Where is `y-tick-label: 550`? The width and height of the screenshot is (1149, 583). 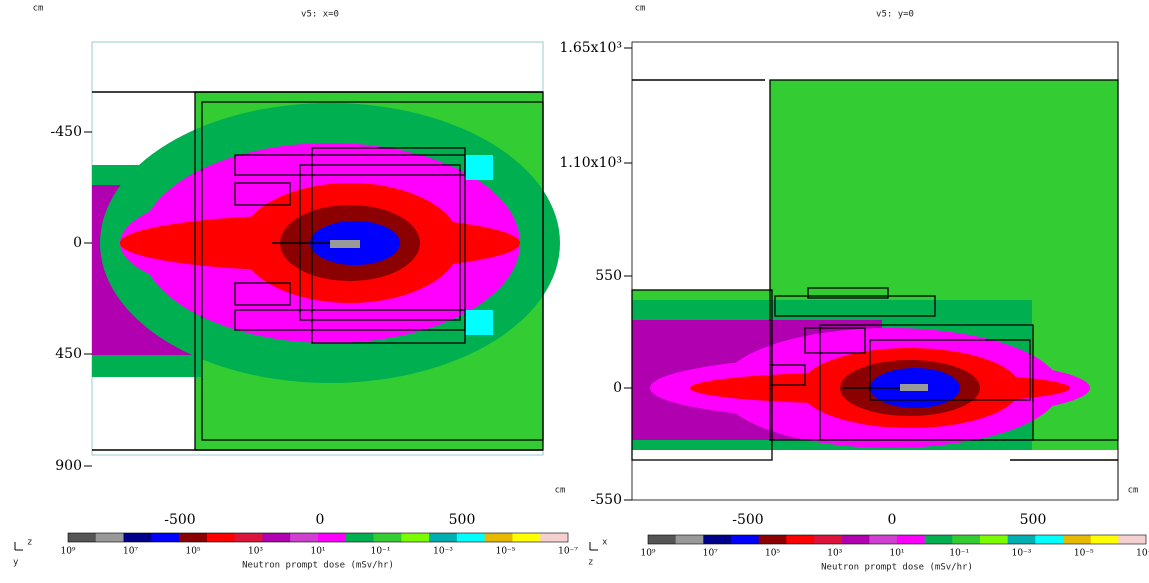 y-tick-label: 550 is located at coordinates (608, 276).